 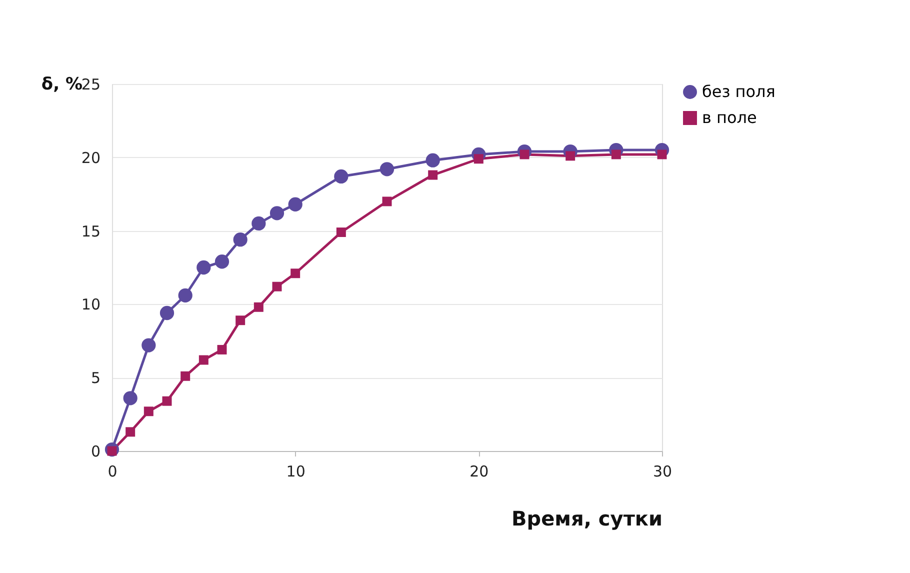 What do you see at coordinates (729, 117) in the screenshot?
I see `legend-label: в поле` at bounding box center [729, 117].